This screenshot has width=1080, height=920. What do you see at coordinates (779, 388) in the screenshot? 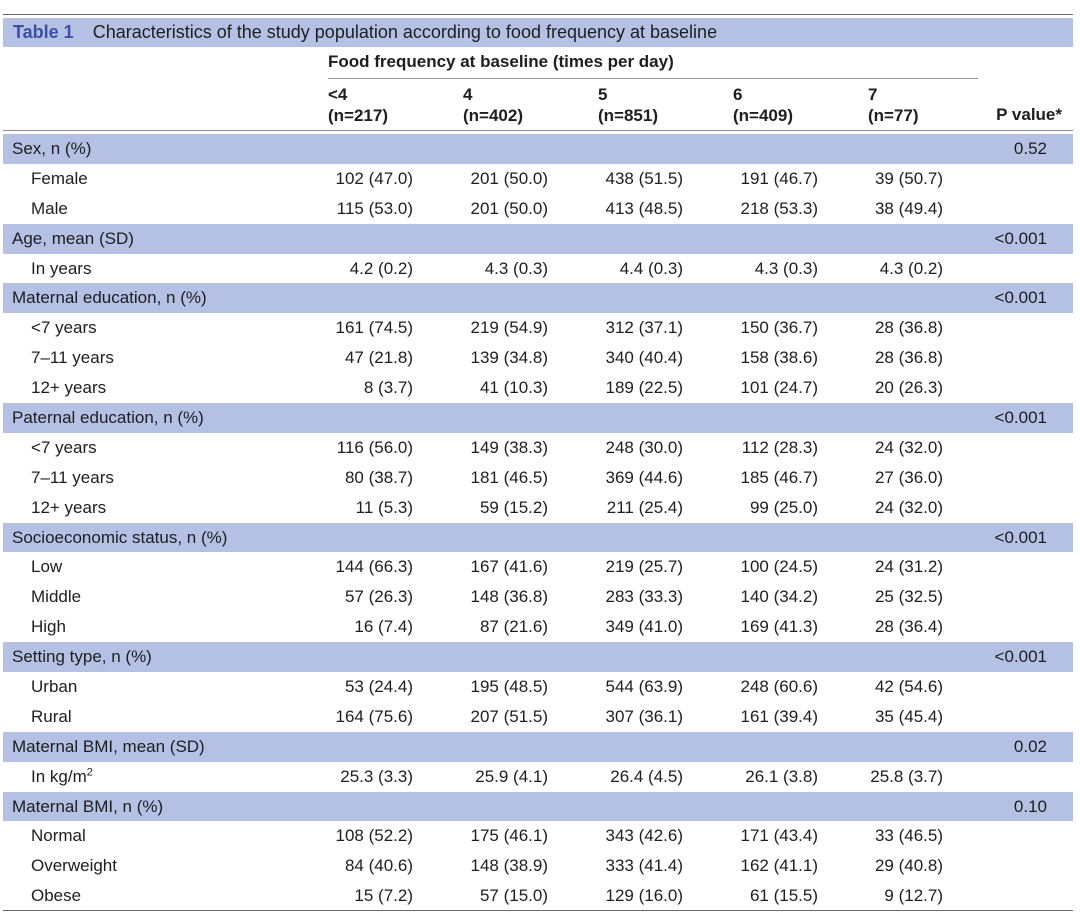
I see `table-cell: 101 (24.7)` at bounding box center [779, 388].